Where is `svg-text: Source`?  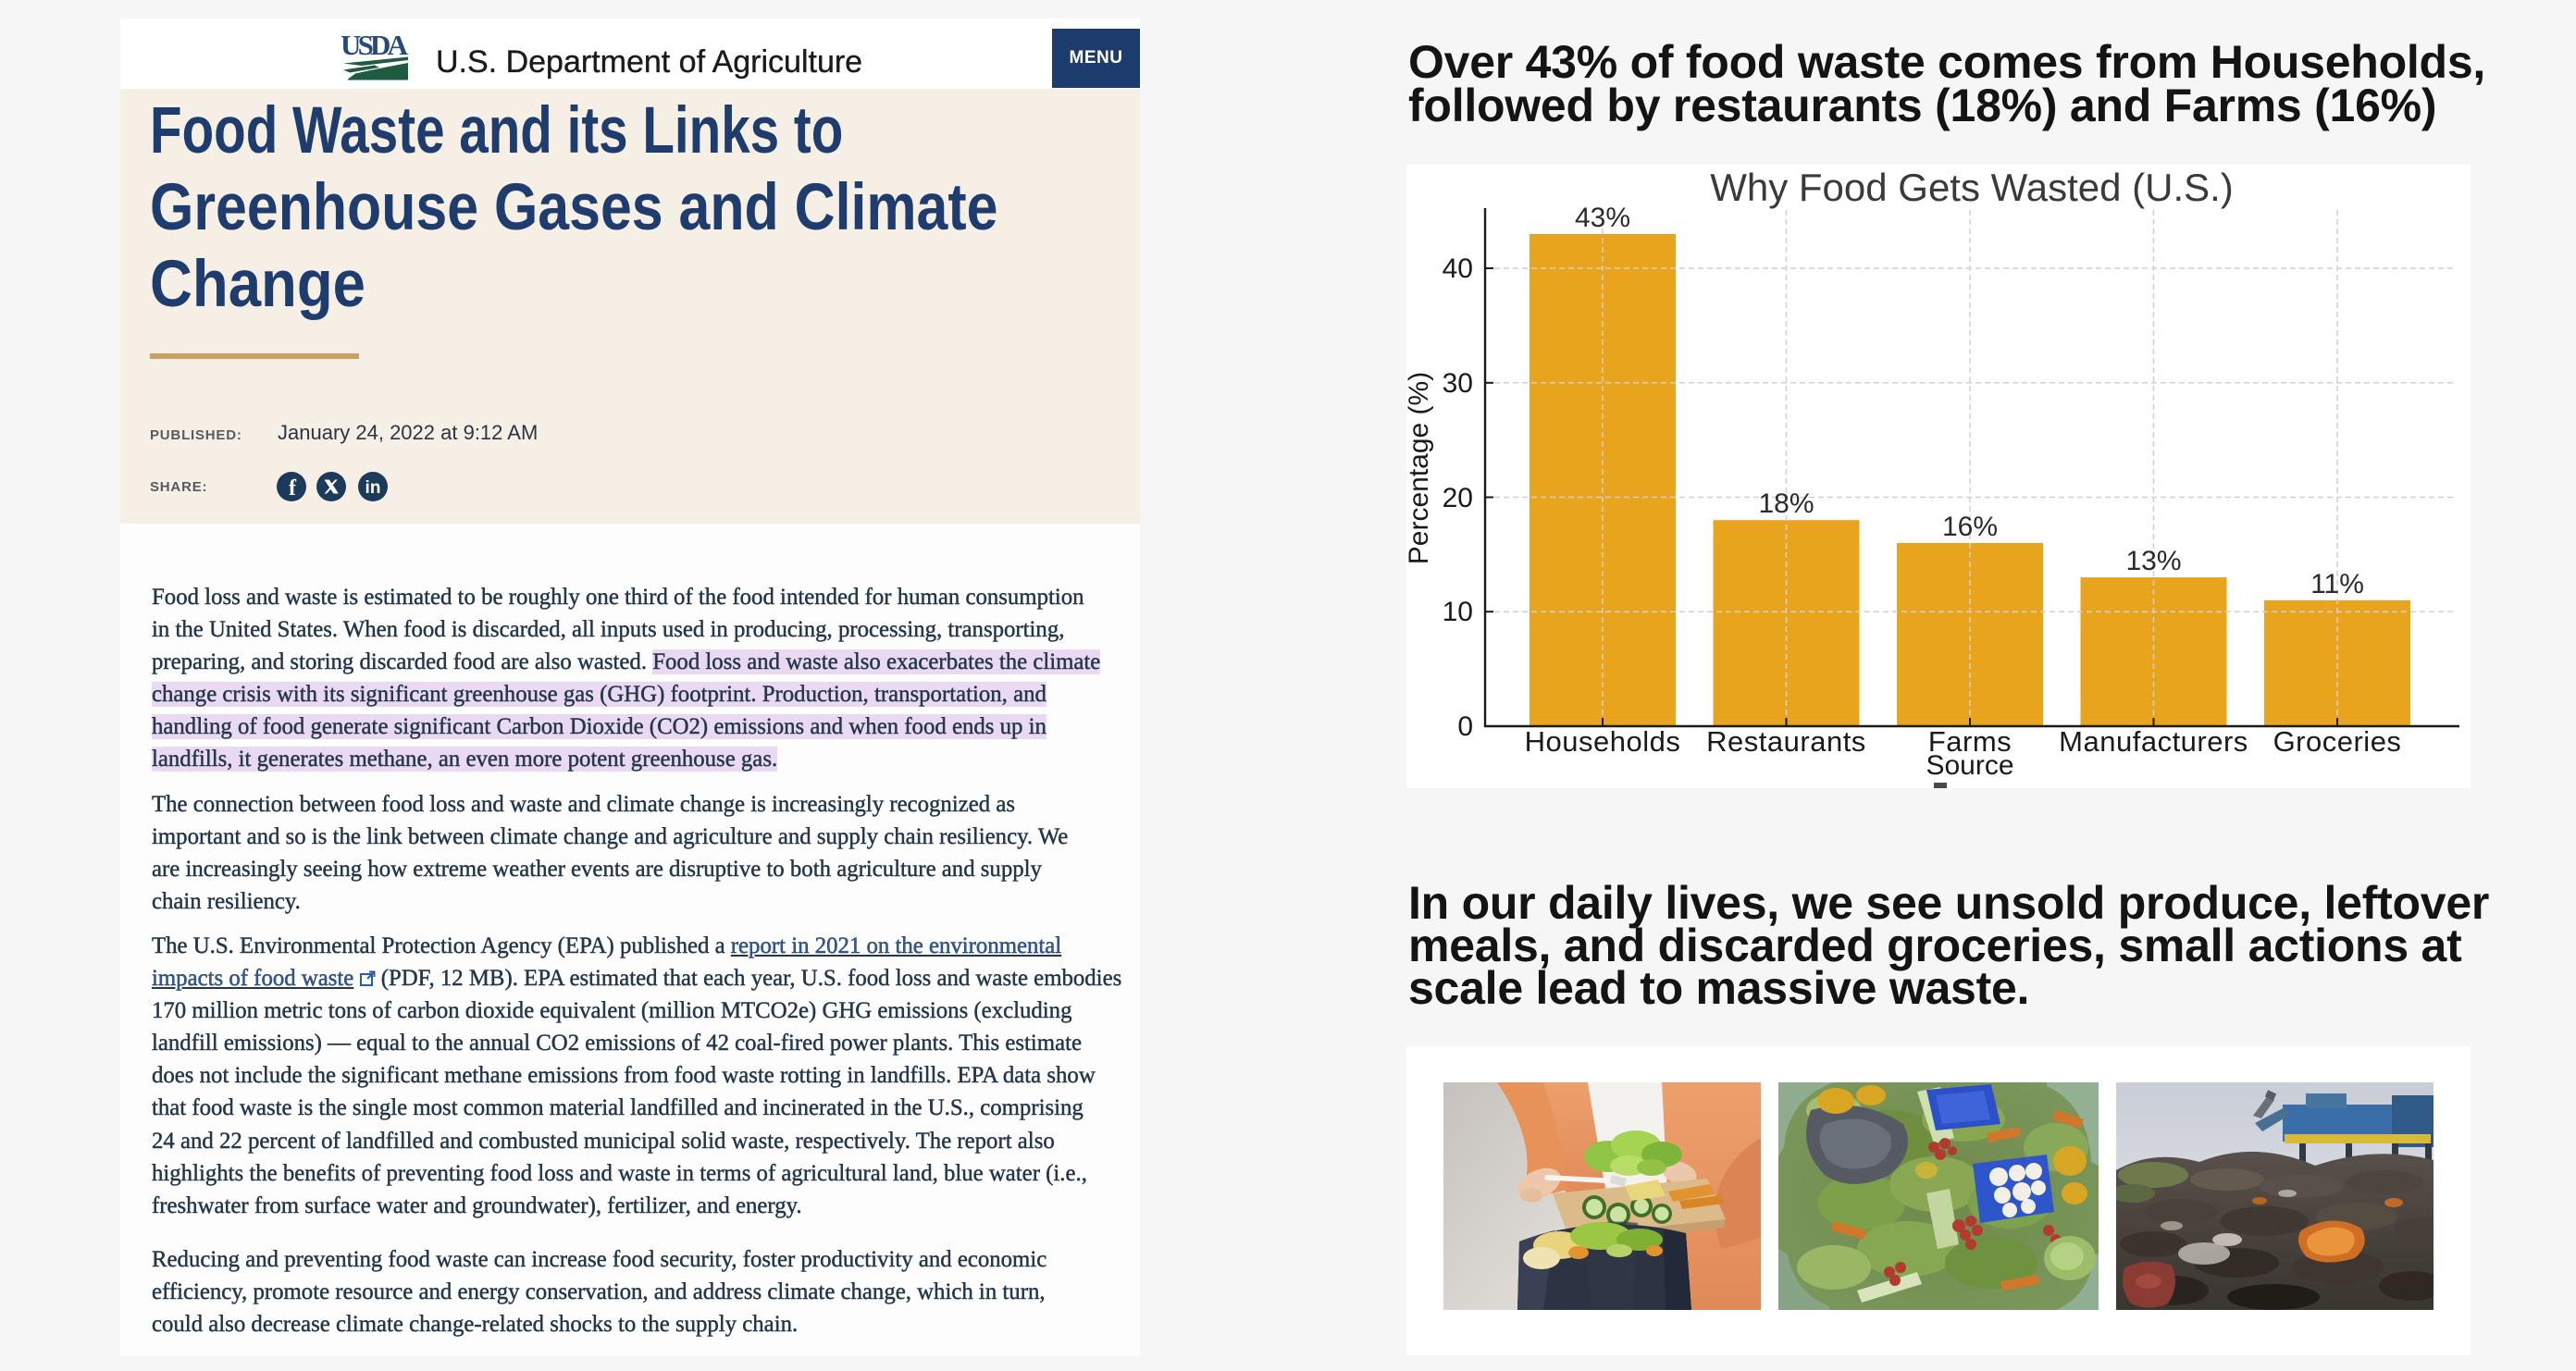 svg-text: Source is located at coordinates (1969, 765).